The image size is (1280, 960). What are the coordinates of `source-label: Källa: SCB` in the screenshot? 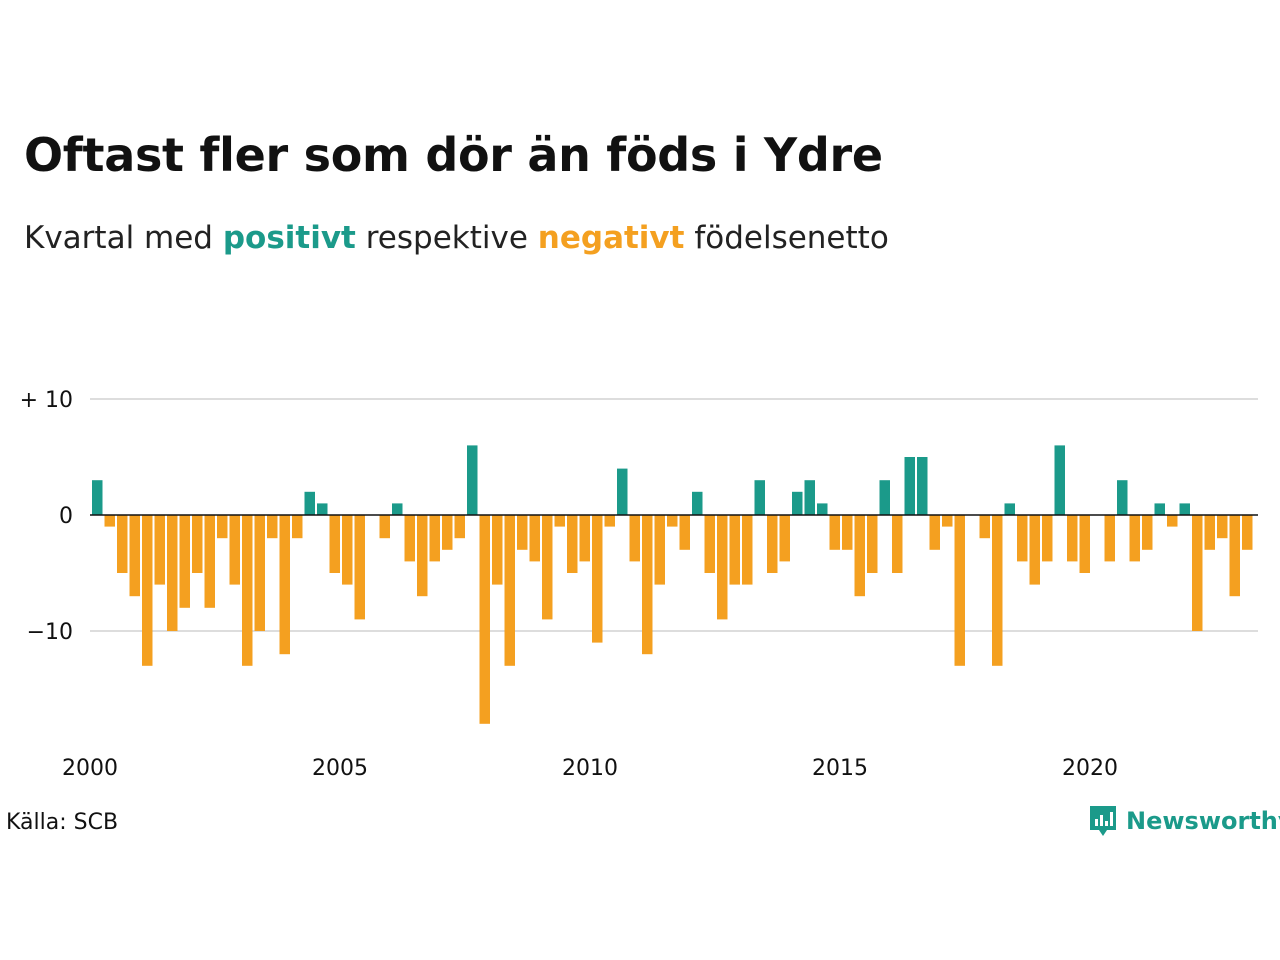 It's located at (62, 822).